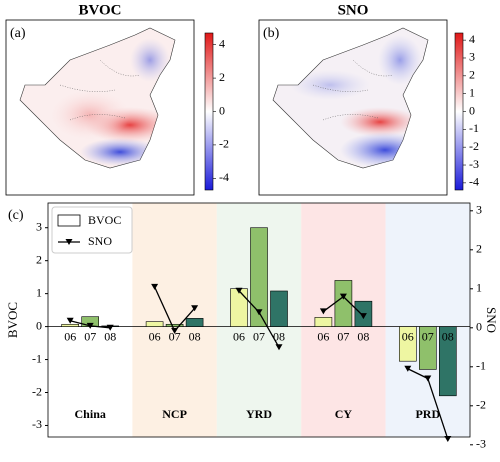 The width and height of the screenshot is (500, 462). I want to click on colorbar-tick-label: 1, so click(472, 92).